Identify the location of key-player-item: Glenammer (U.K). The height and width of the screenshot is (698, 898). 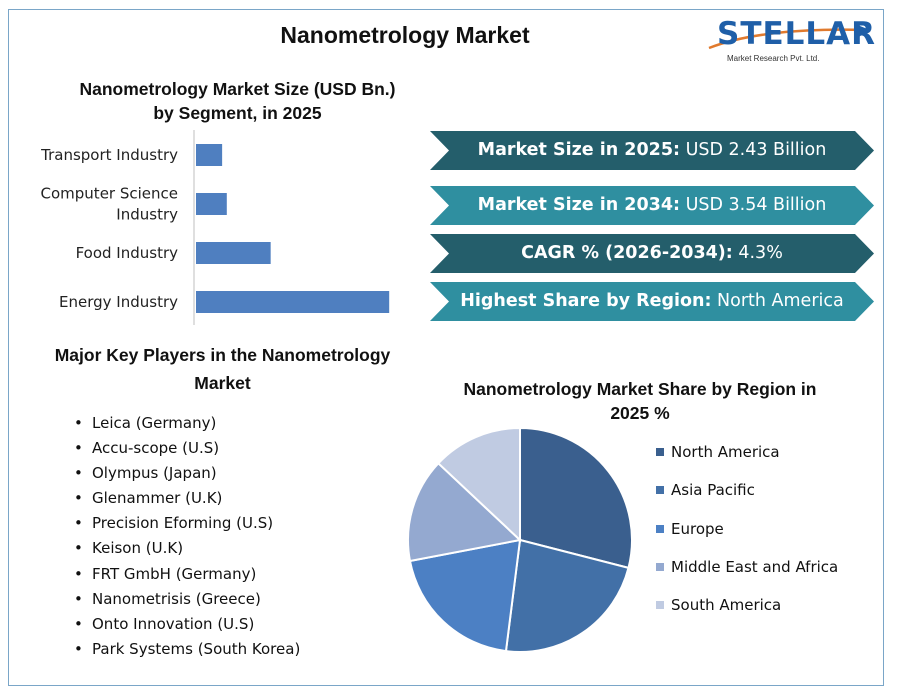
(185, 498).